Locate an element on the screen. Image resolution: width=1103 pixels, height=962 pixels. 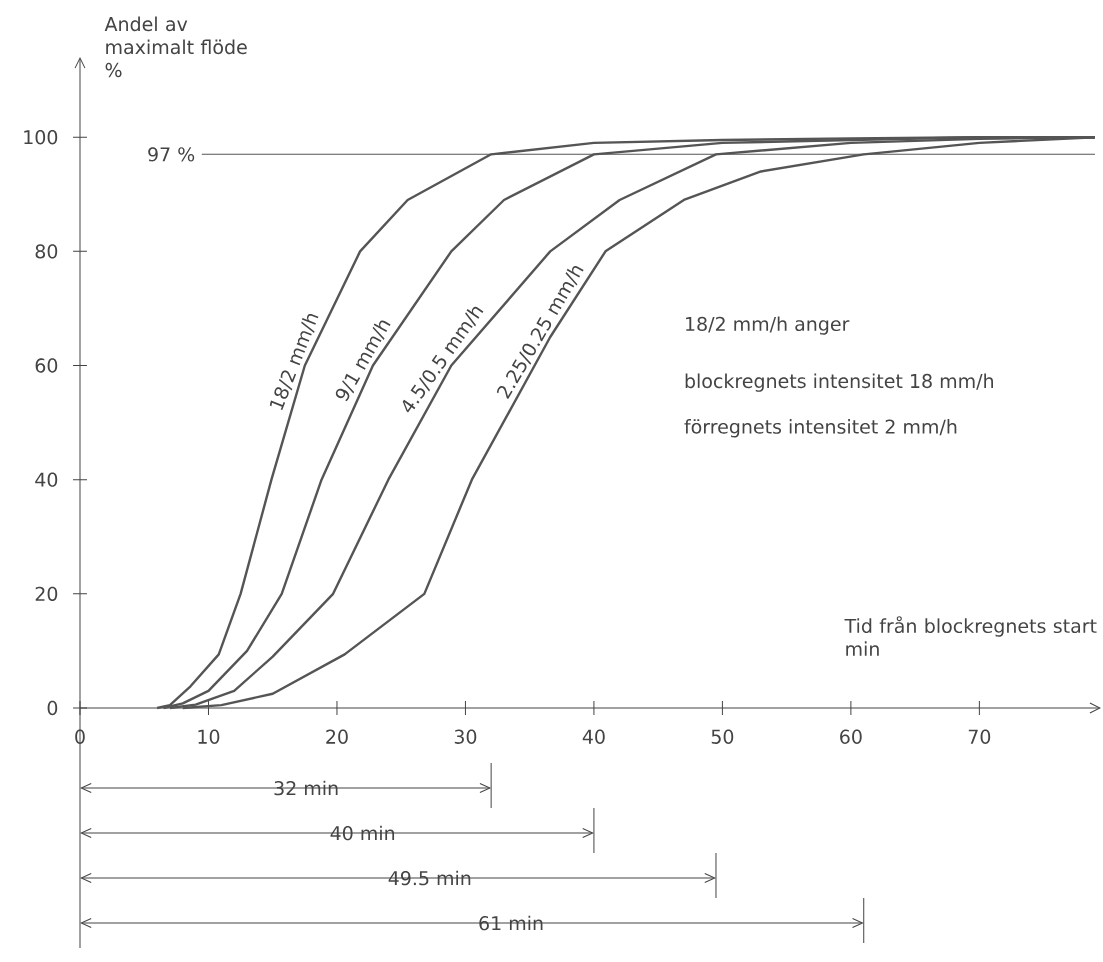
x-tick-label: 60 is located at coordinates (851, 736).